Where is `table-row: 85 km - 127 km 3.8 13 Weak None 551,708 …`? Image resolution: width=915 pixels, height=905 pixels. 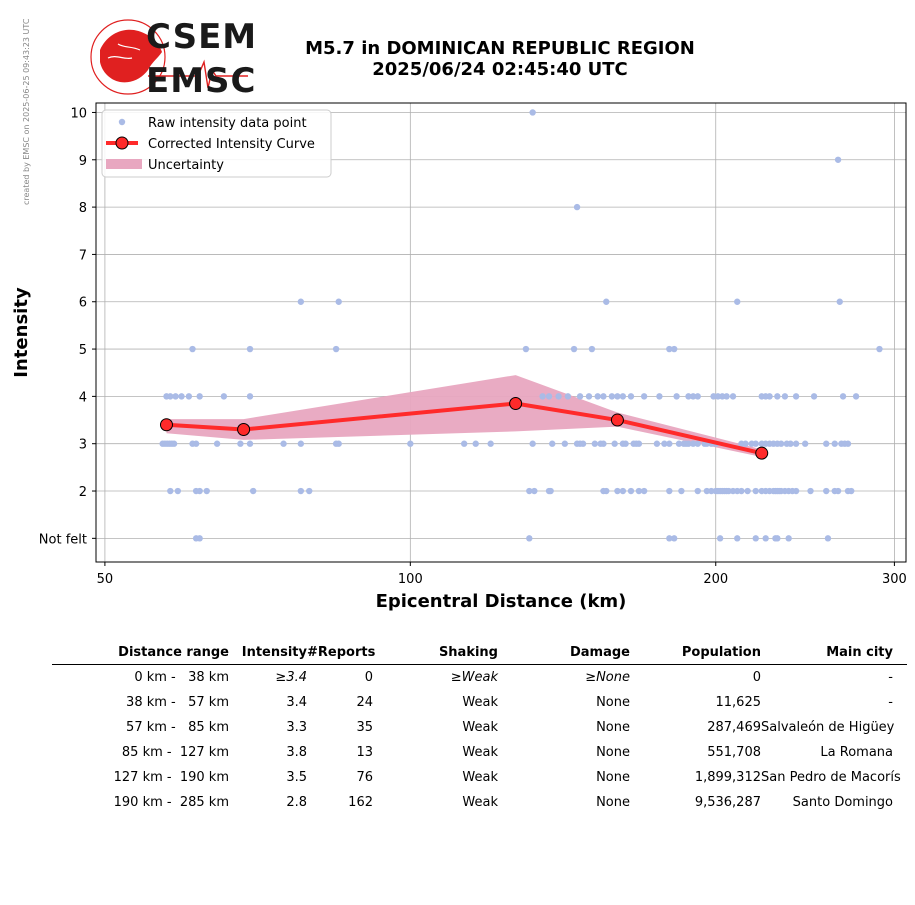
table-row: 85 km - 127 km 3.8 13 Weak None 551,708 … is located at coordinates (479, 752).